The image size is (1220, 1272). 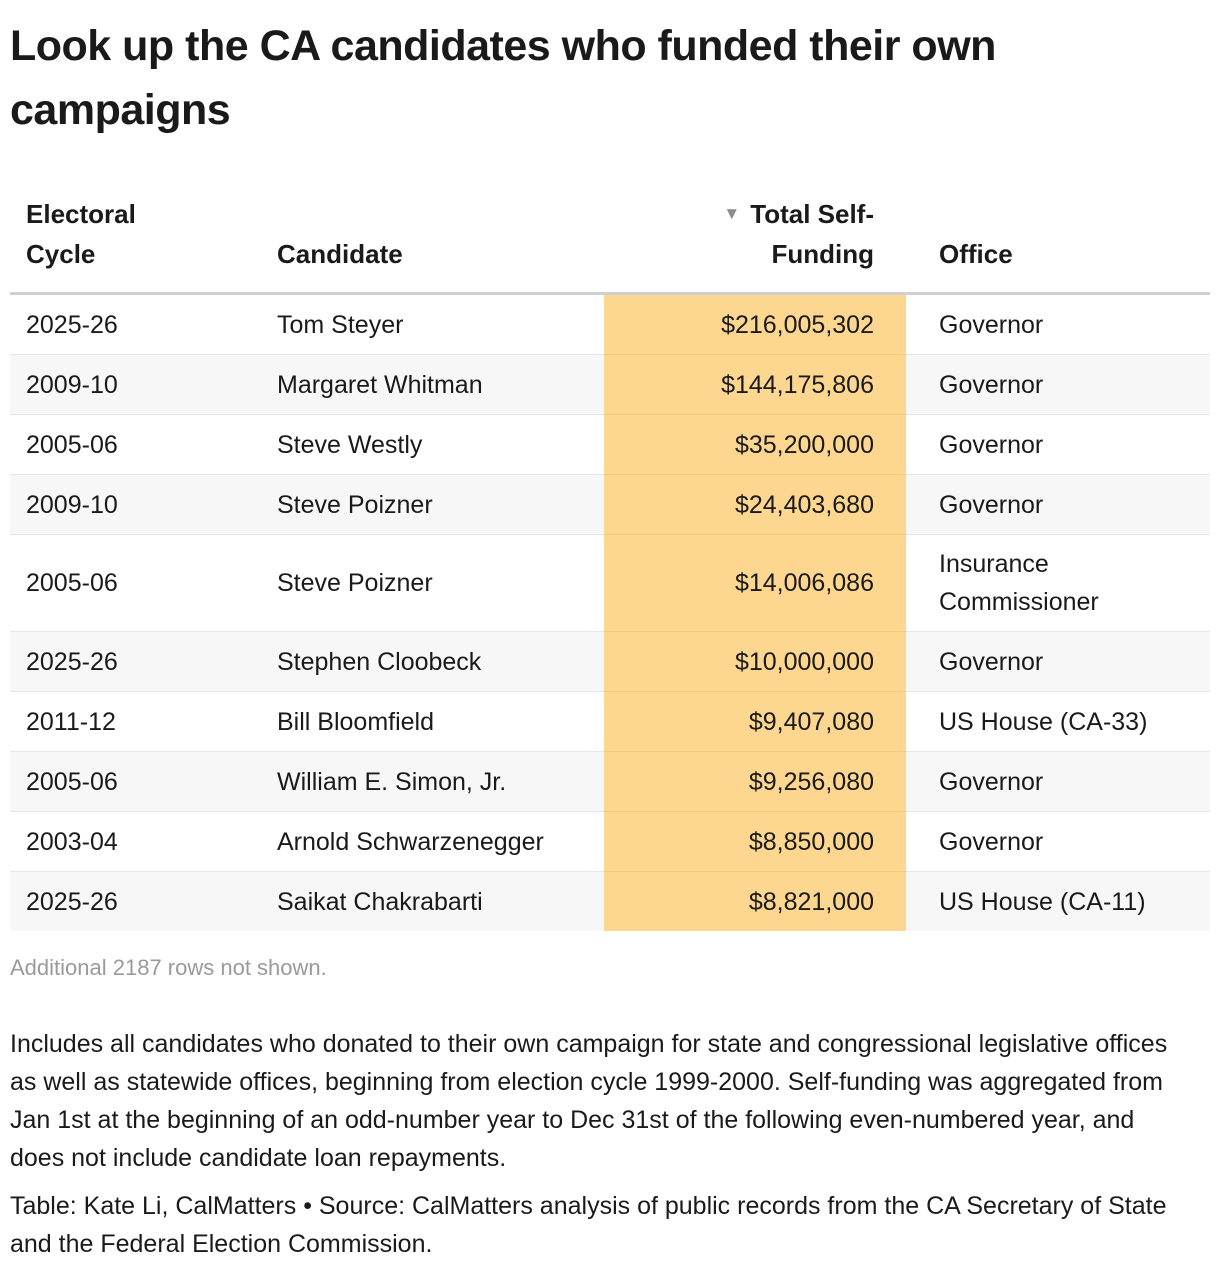 What do you see at coordinates (432, 901) in the screenshot?
I see `cell-candidate: Saikat Chakrabarti` at bounding box center [432, 901].